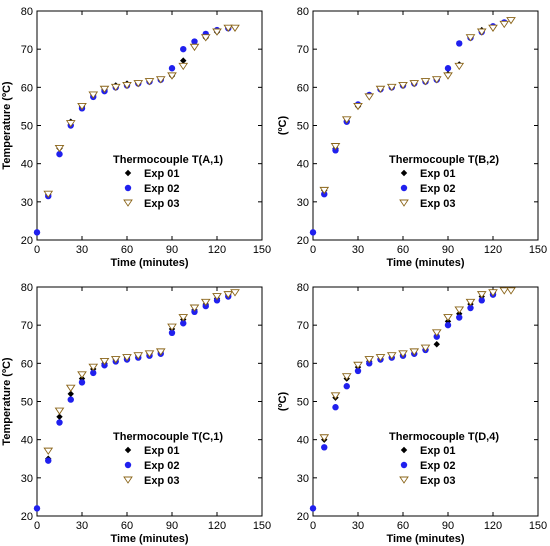  Describe the element at coordinates (168, 160) in the screenshot. I see `legend-title: Thermocouple T(A,1)` at that location.